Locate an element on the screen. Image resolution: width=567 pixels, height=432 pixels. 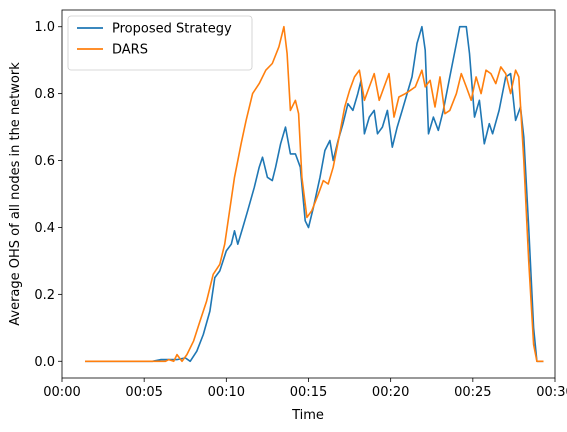
x-tick-label: 00:05 is located at coordinates (143, 392).